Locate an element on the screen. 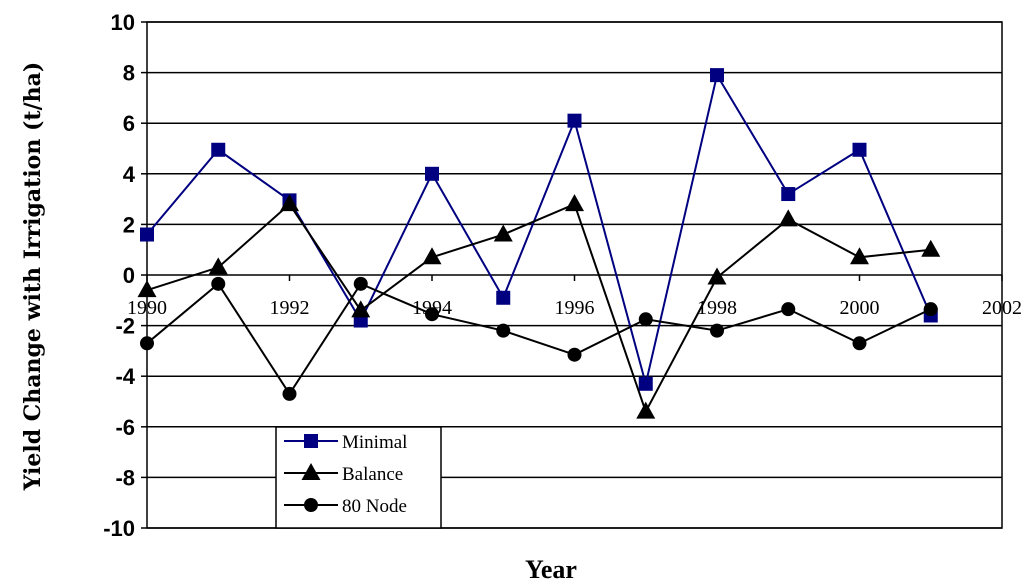 This screenshot has height=587, width=1029. series-line-80-node is located at coordinates (539, 339).